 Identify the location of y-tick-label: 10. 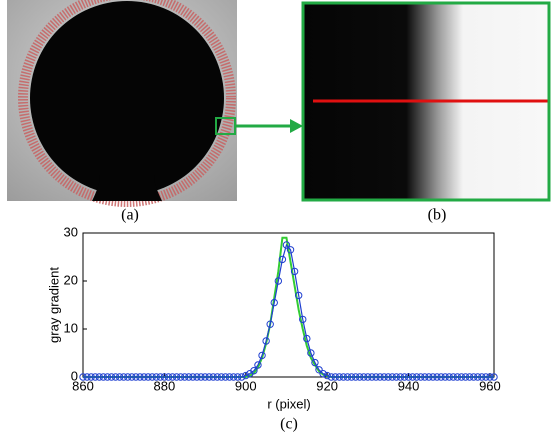
(71, 327).